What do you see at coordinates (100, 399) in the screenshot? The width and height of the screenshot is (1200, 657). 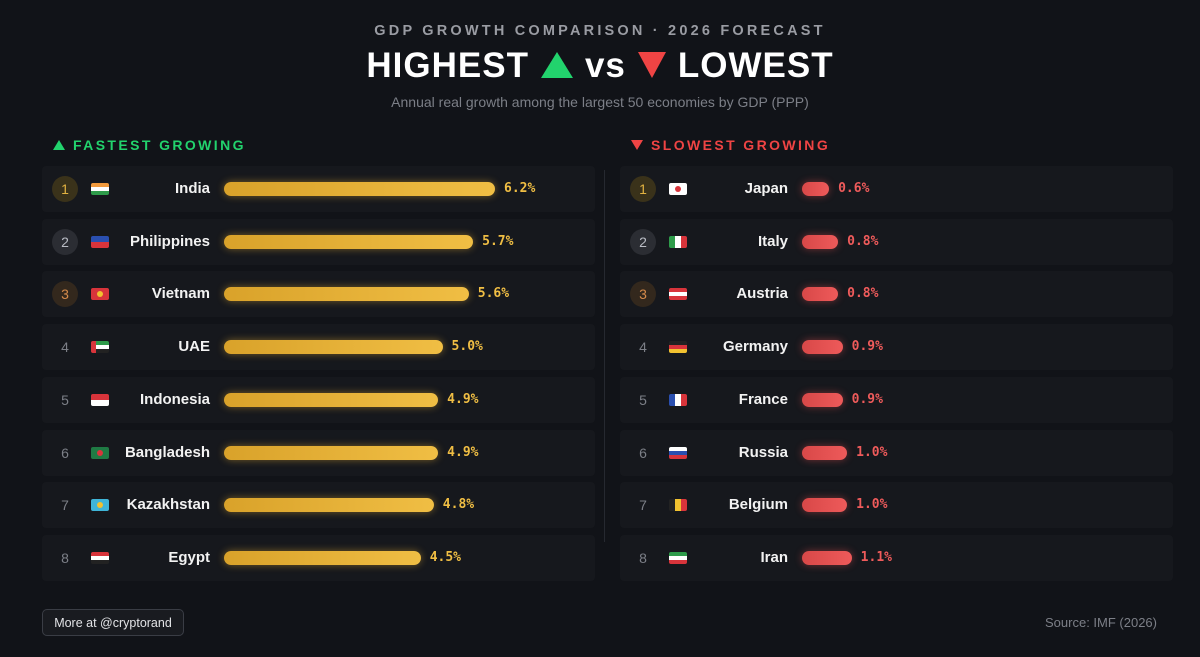 I see `indonesia-flag-icon` at bounding box center [100, 399].